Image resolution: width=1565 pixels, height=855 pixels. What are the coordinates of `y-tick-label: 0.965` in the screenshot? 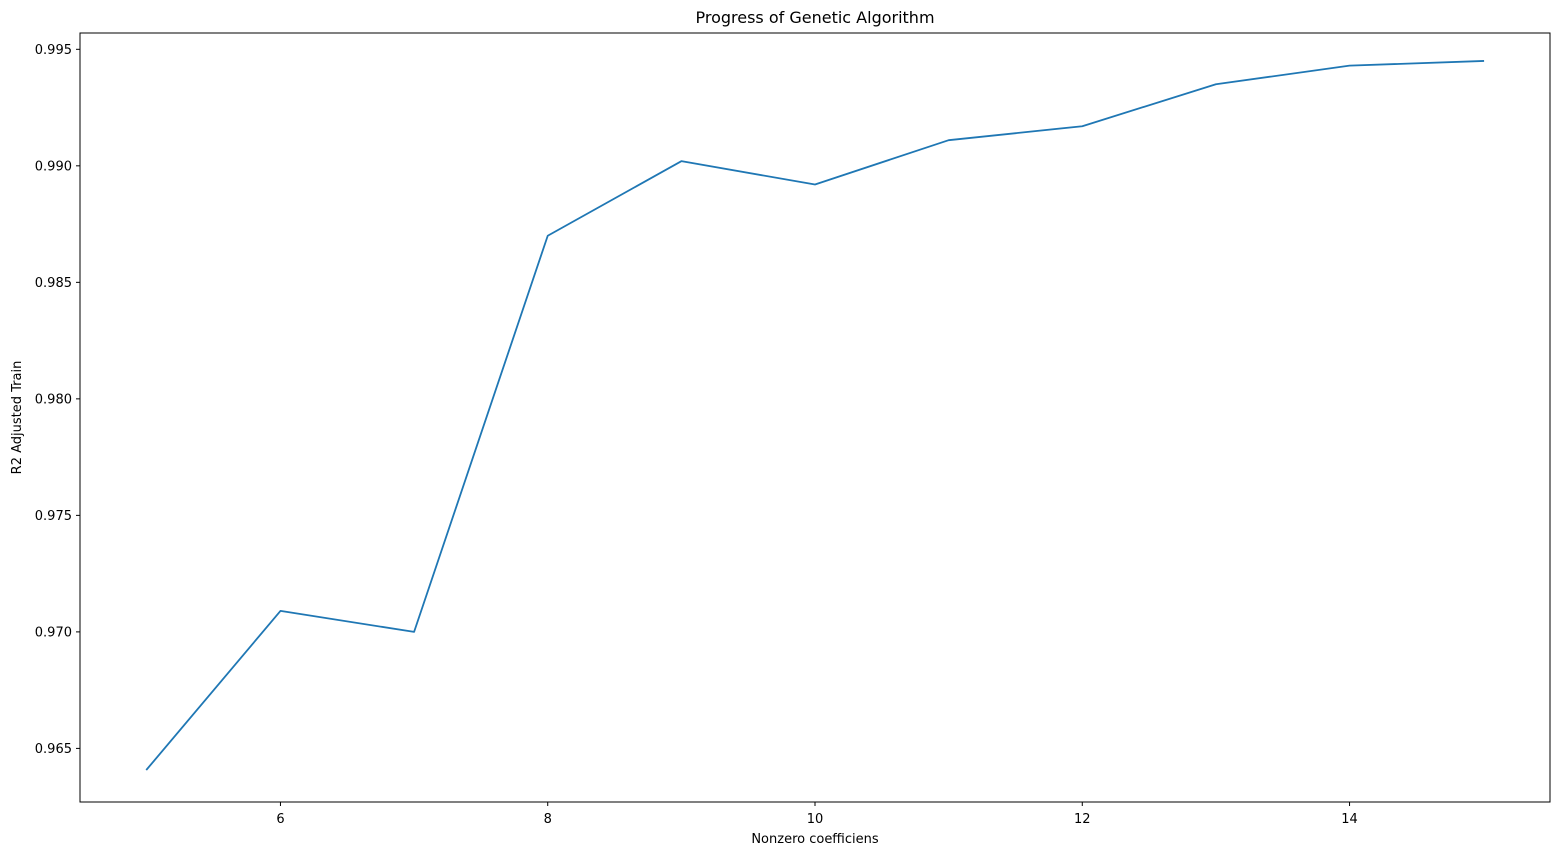 It's located at (53, 749).